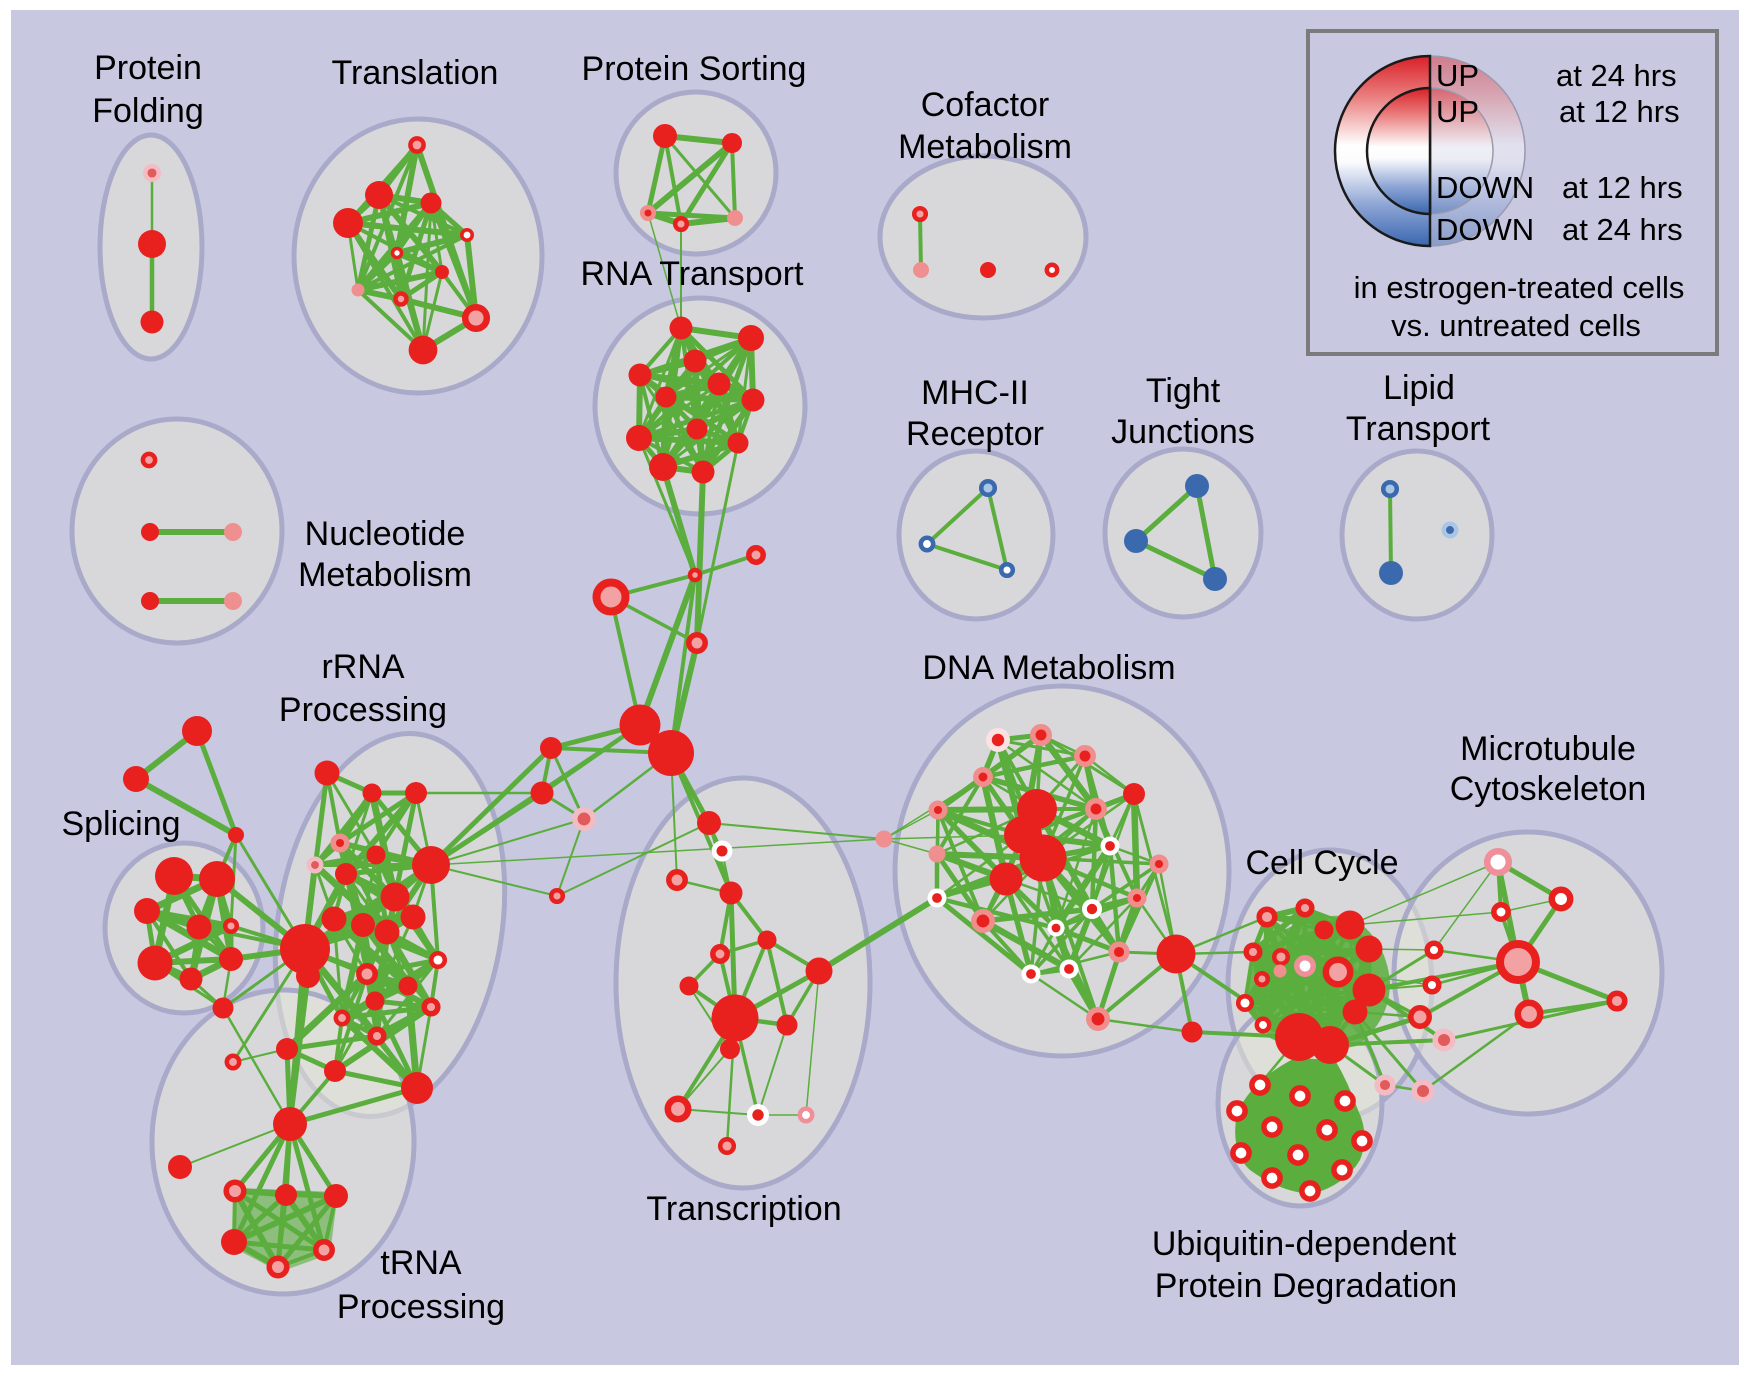 This screenshot has height=1381, width=1750. What do you see at coordinates (1183, 432) in the screenshot?
I see `svg-text: Junctions` at bounding box center [1183, 432].